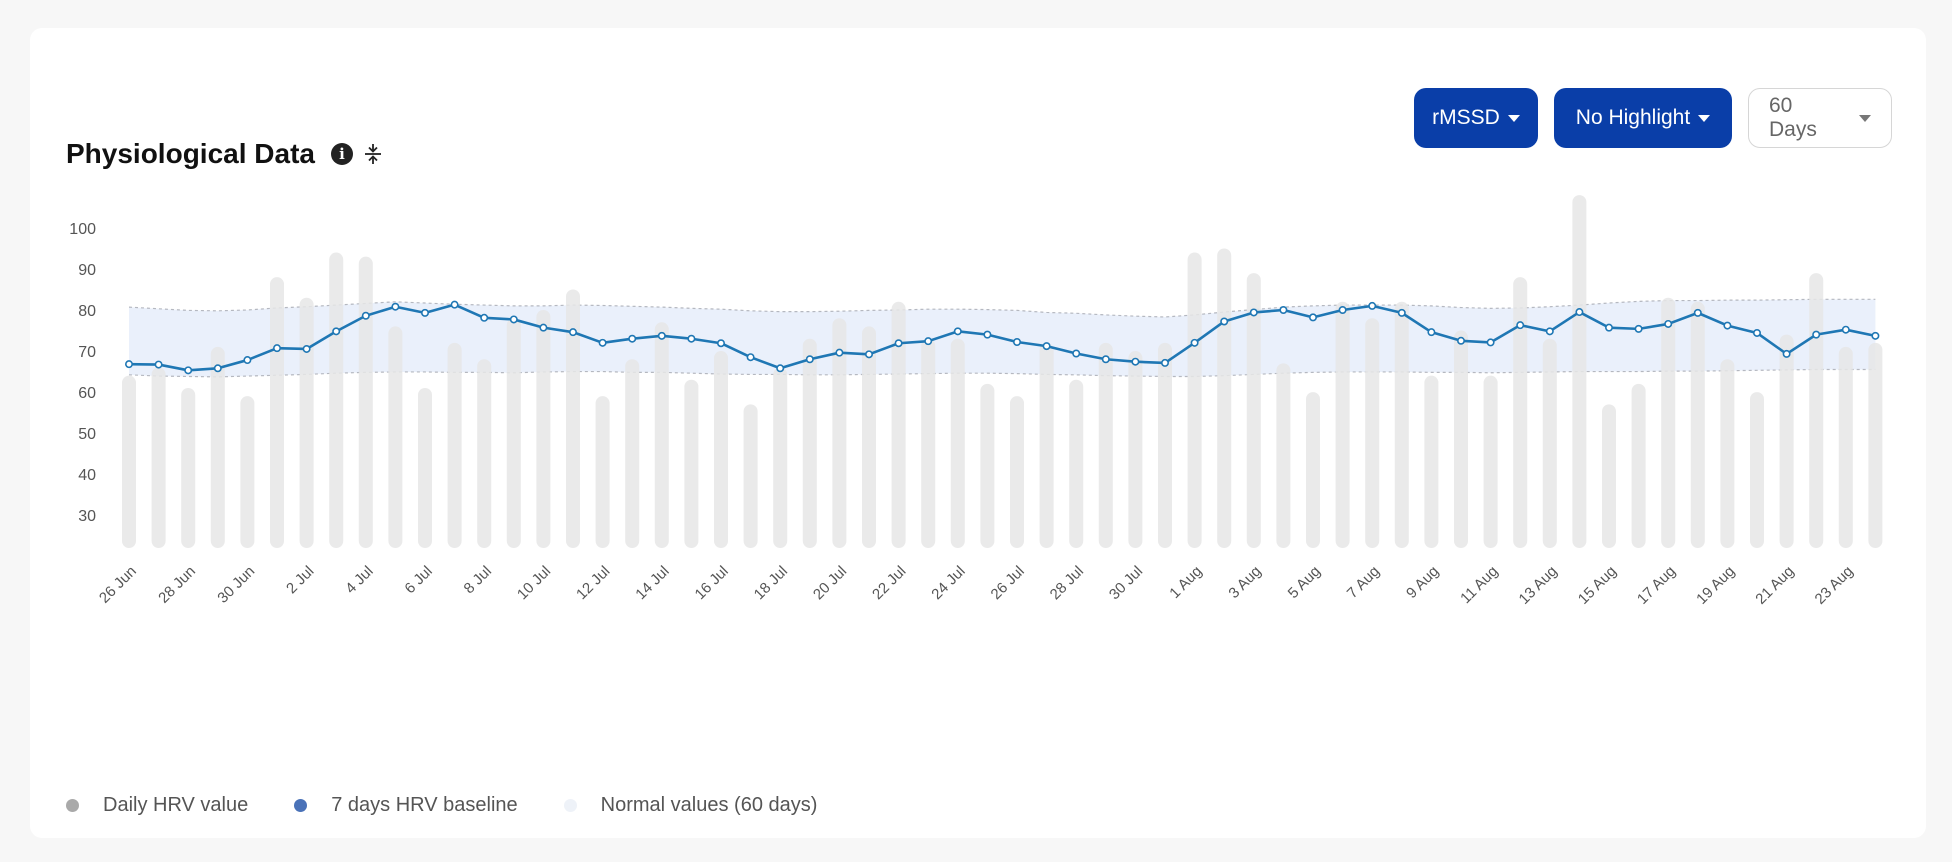 The image size is (1952, 862). What do you see at coordinates (424, 805) in the screenshot?
I see `legend-label-baseline: 7 days HRV baseline` at bounding box center [424, 805].